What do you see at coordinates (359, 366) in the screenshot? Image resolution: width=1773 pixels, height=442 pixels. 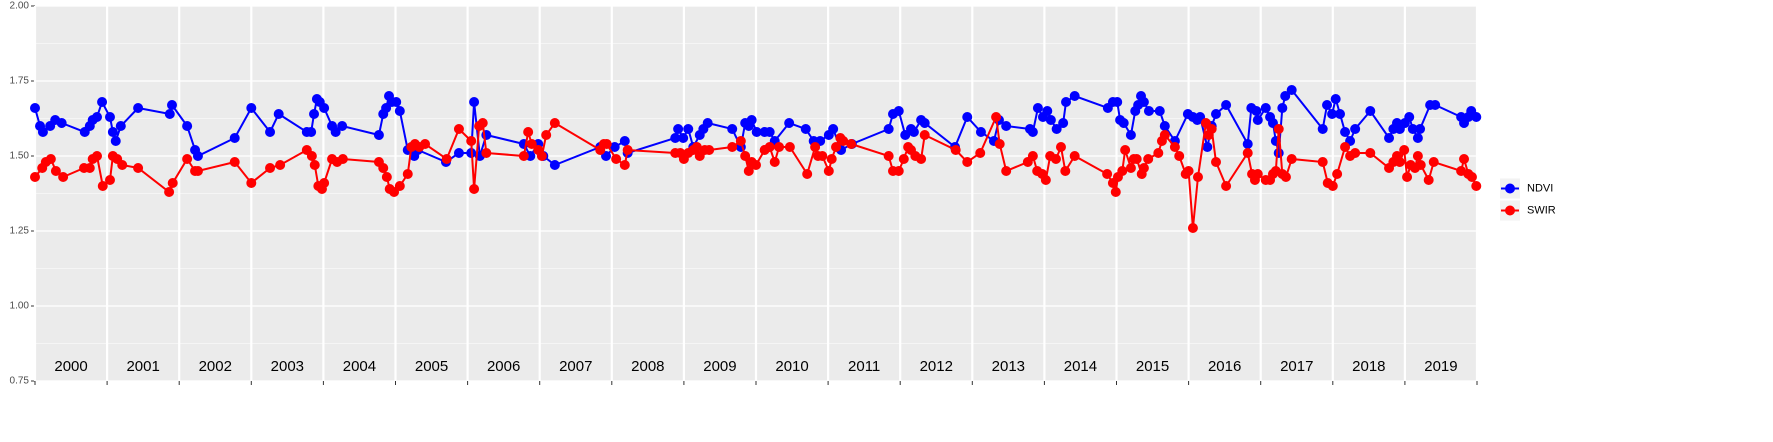 I see `year-label: 2004` at bounding box center [359, 366].